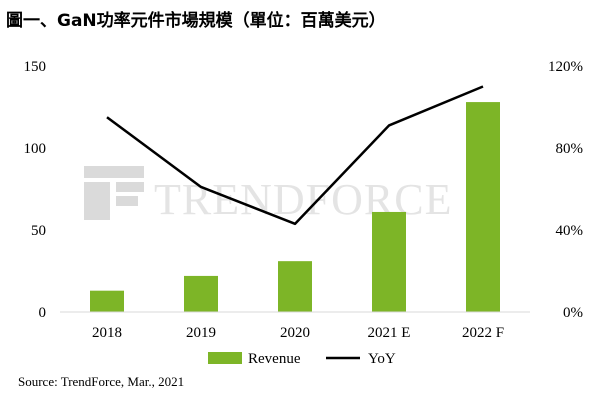  I want to click on x-axis: 2018 2019 2020 2021 E 2022 F, so click(295, 326).